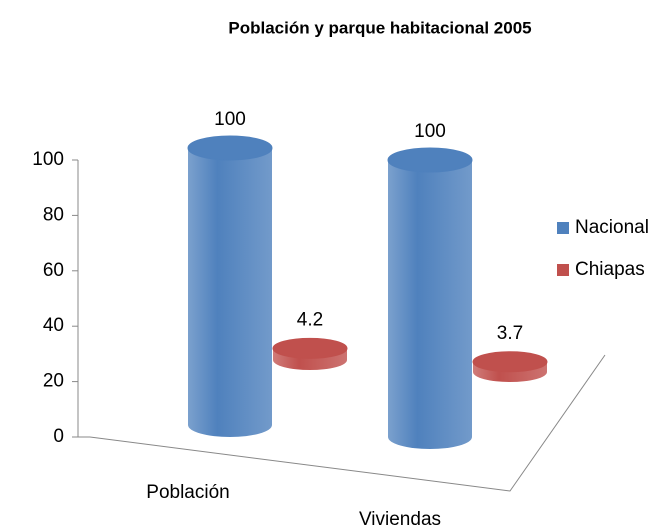  I want to click on x-tick-label: Población, so click(187, 492).